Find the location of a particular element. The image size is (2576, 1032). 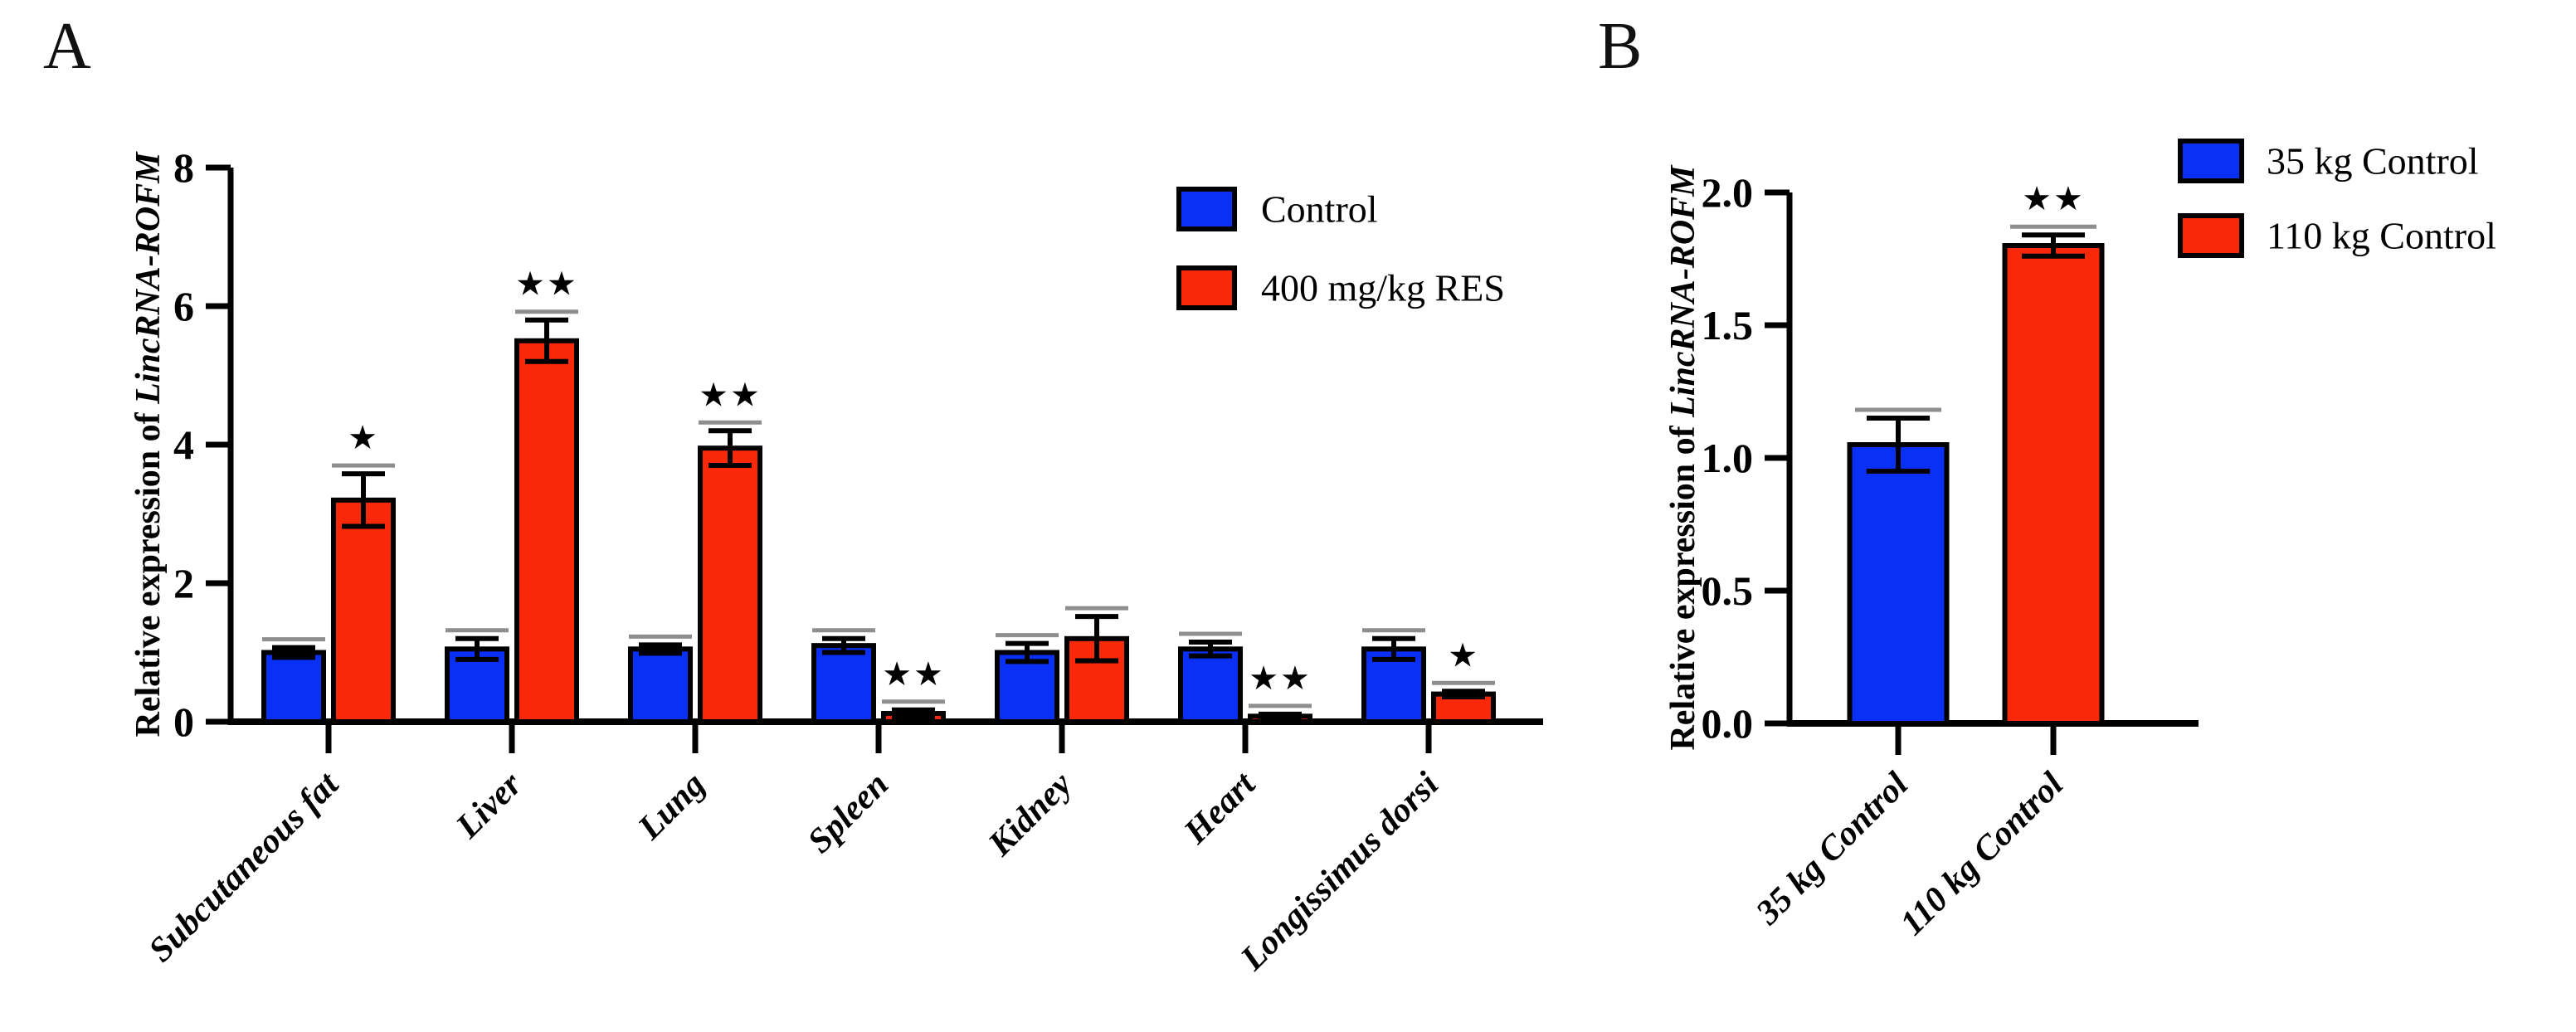

legend-swatch-35-kg-control is located at coordinates (2211, 161).